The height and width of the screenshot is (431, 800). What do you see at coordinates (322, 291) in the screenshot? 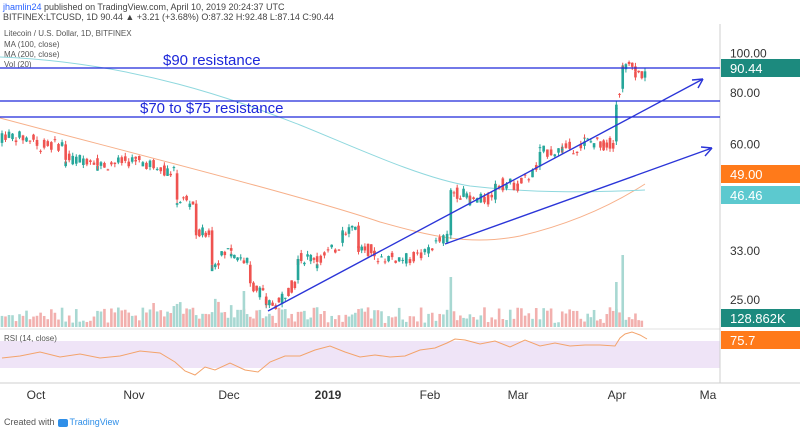
I see `volume-bars` at bounding box center [322, 291].